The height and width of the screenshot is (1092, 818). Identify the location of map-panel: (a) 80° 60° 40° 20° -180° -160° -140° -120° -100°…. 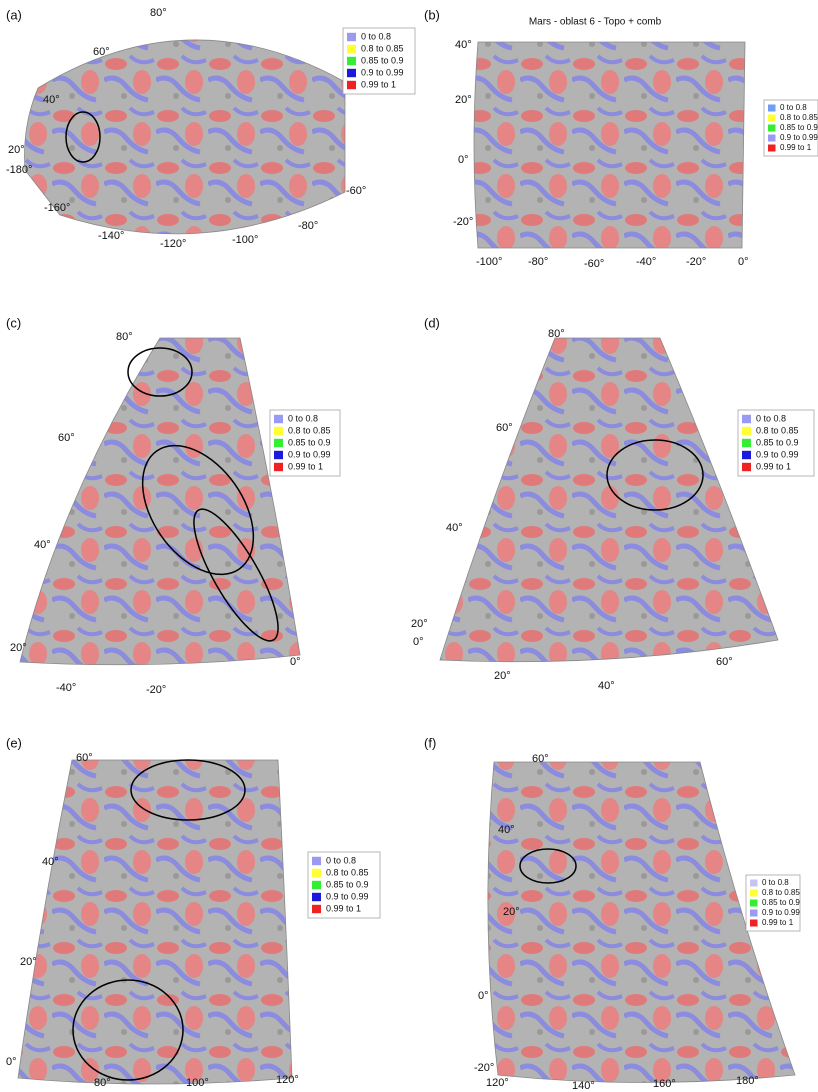
(211, 128).